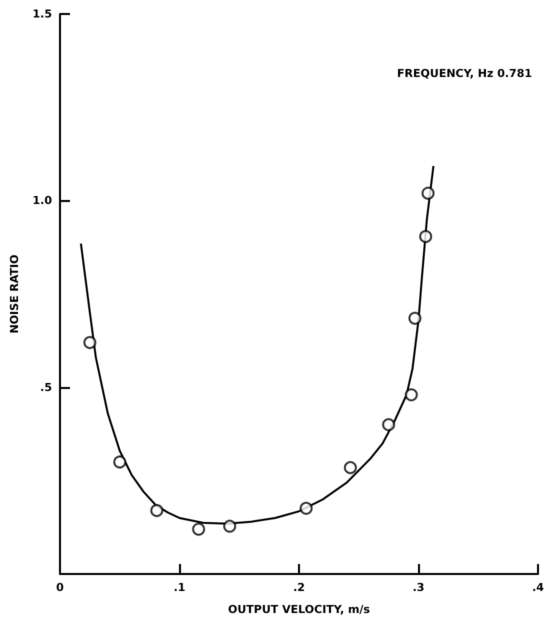 This screenshot has height=620, width=554. I want to click on x-tick-label: .3, so click(418, 587).